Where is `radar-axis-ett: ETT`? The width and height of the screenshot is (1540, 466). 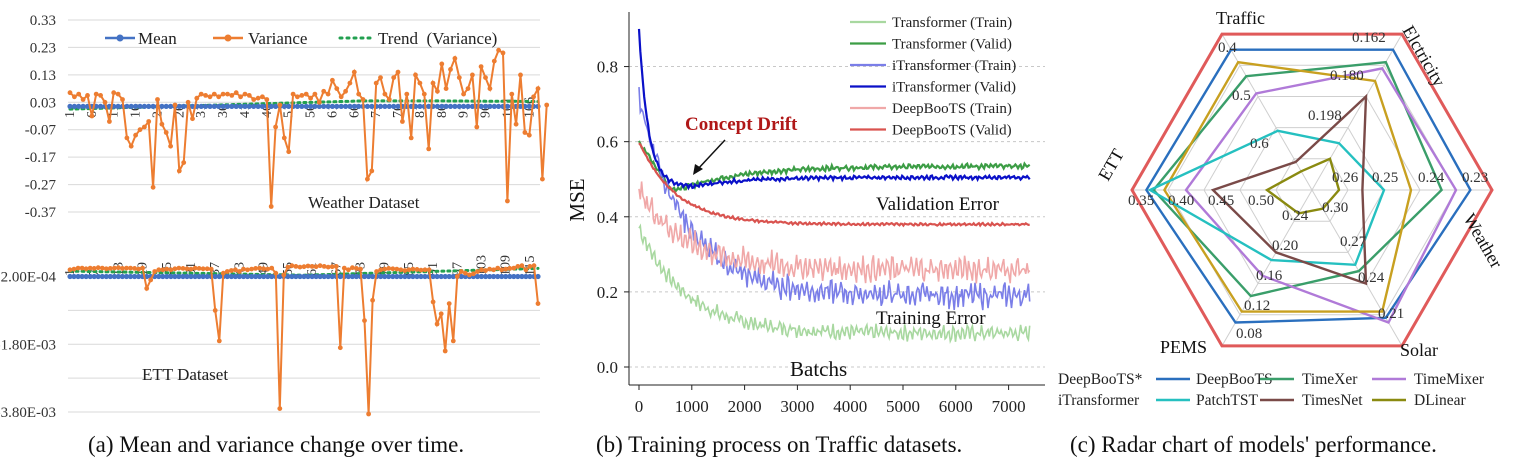
radar-axis-ett: ETT is located at coordinates (1111, 164).